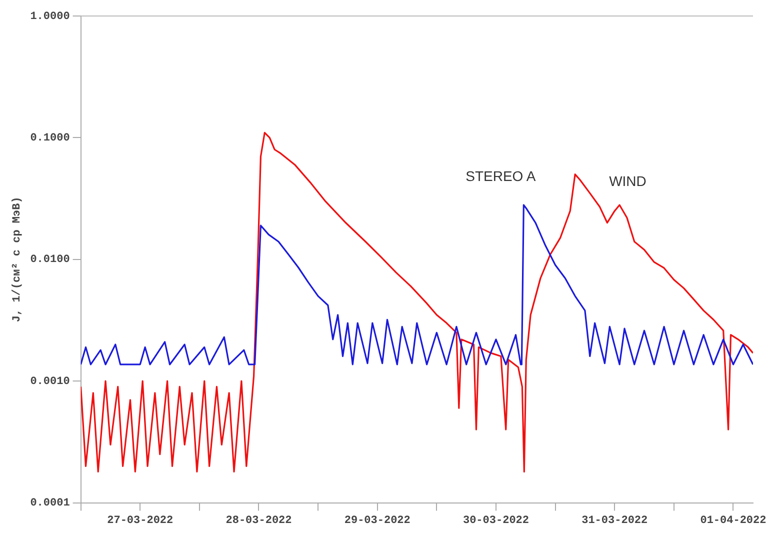 The image size is (783, 538). I want to click on x-tick-label: 31-03-2022, so click(615, 521).